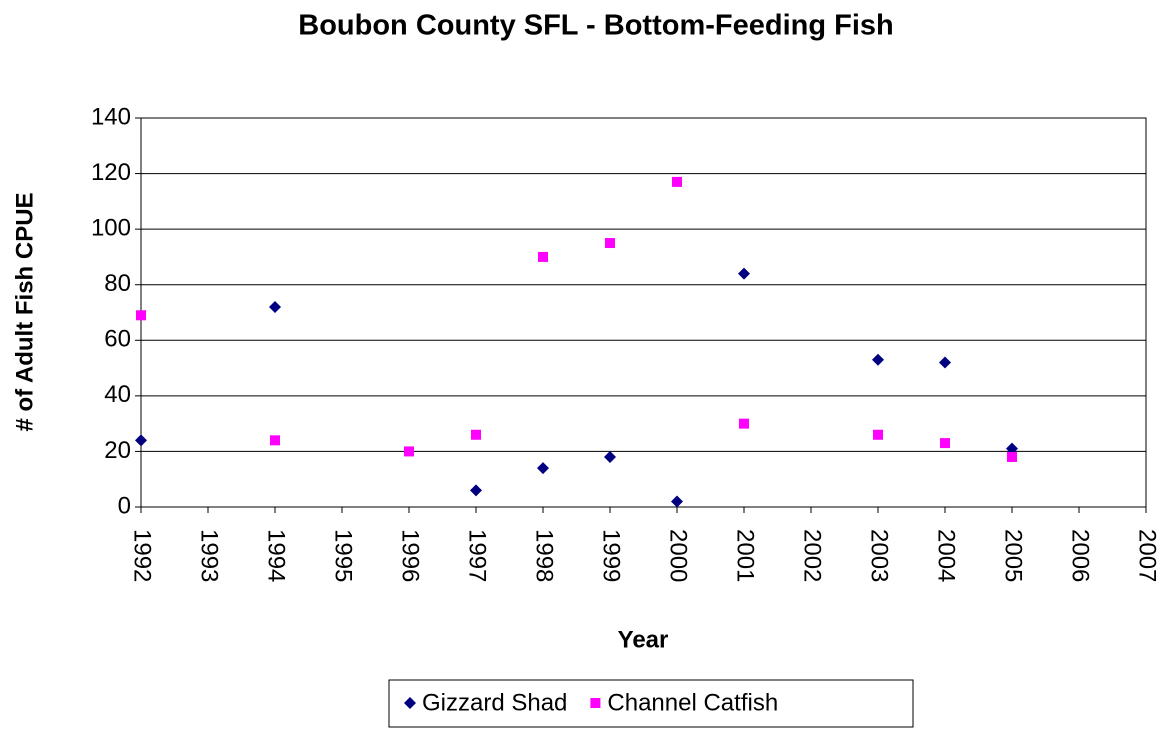 Image resolution: width=1162 pixels, height=744 pixels. What do you see at coordinates (124, 505) in the screenshot?
I see `y-tick-label: 0` at bounding box center [124, 505].